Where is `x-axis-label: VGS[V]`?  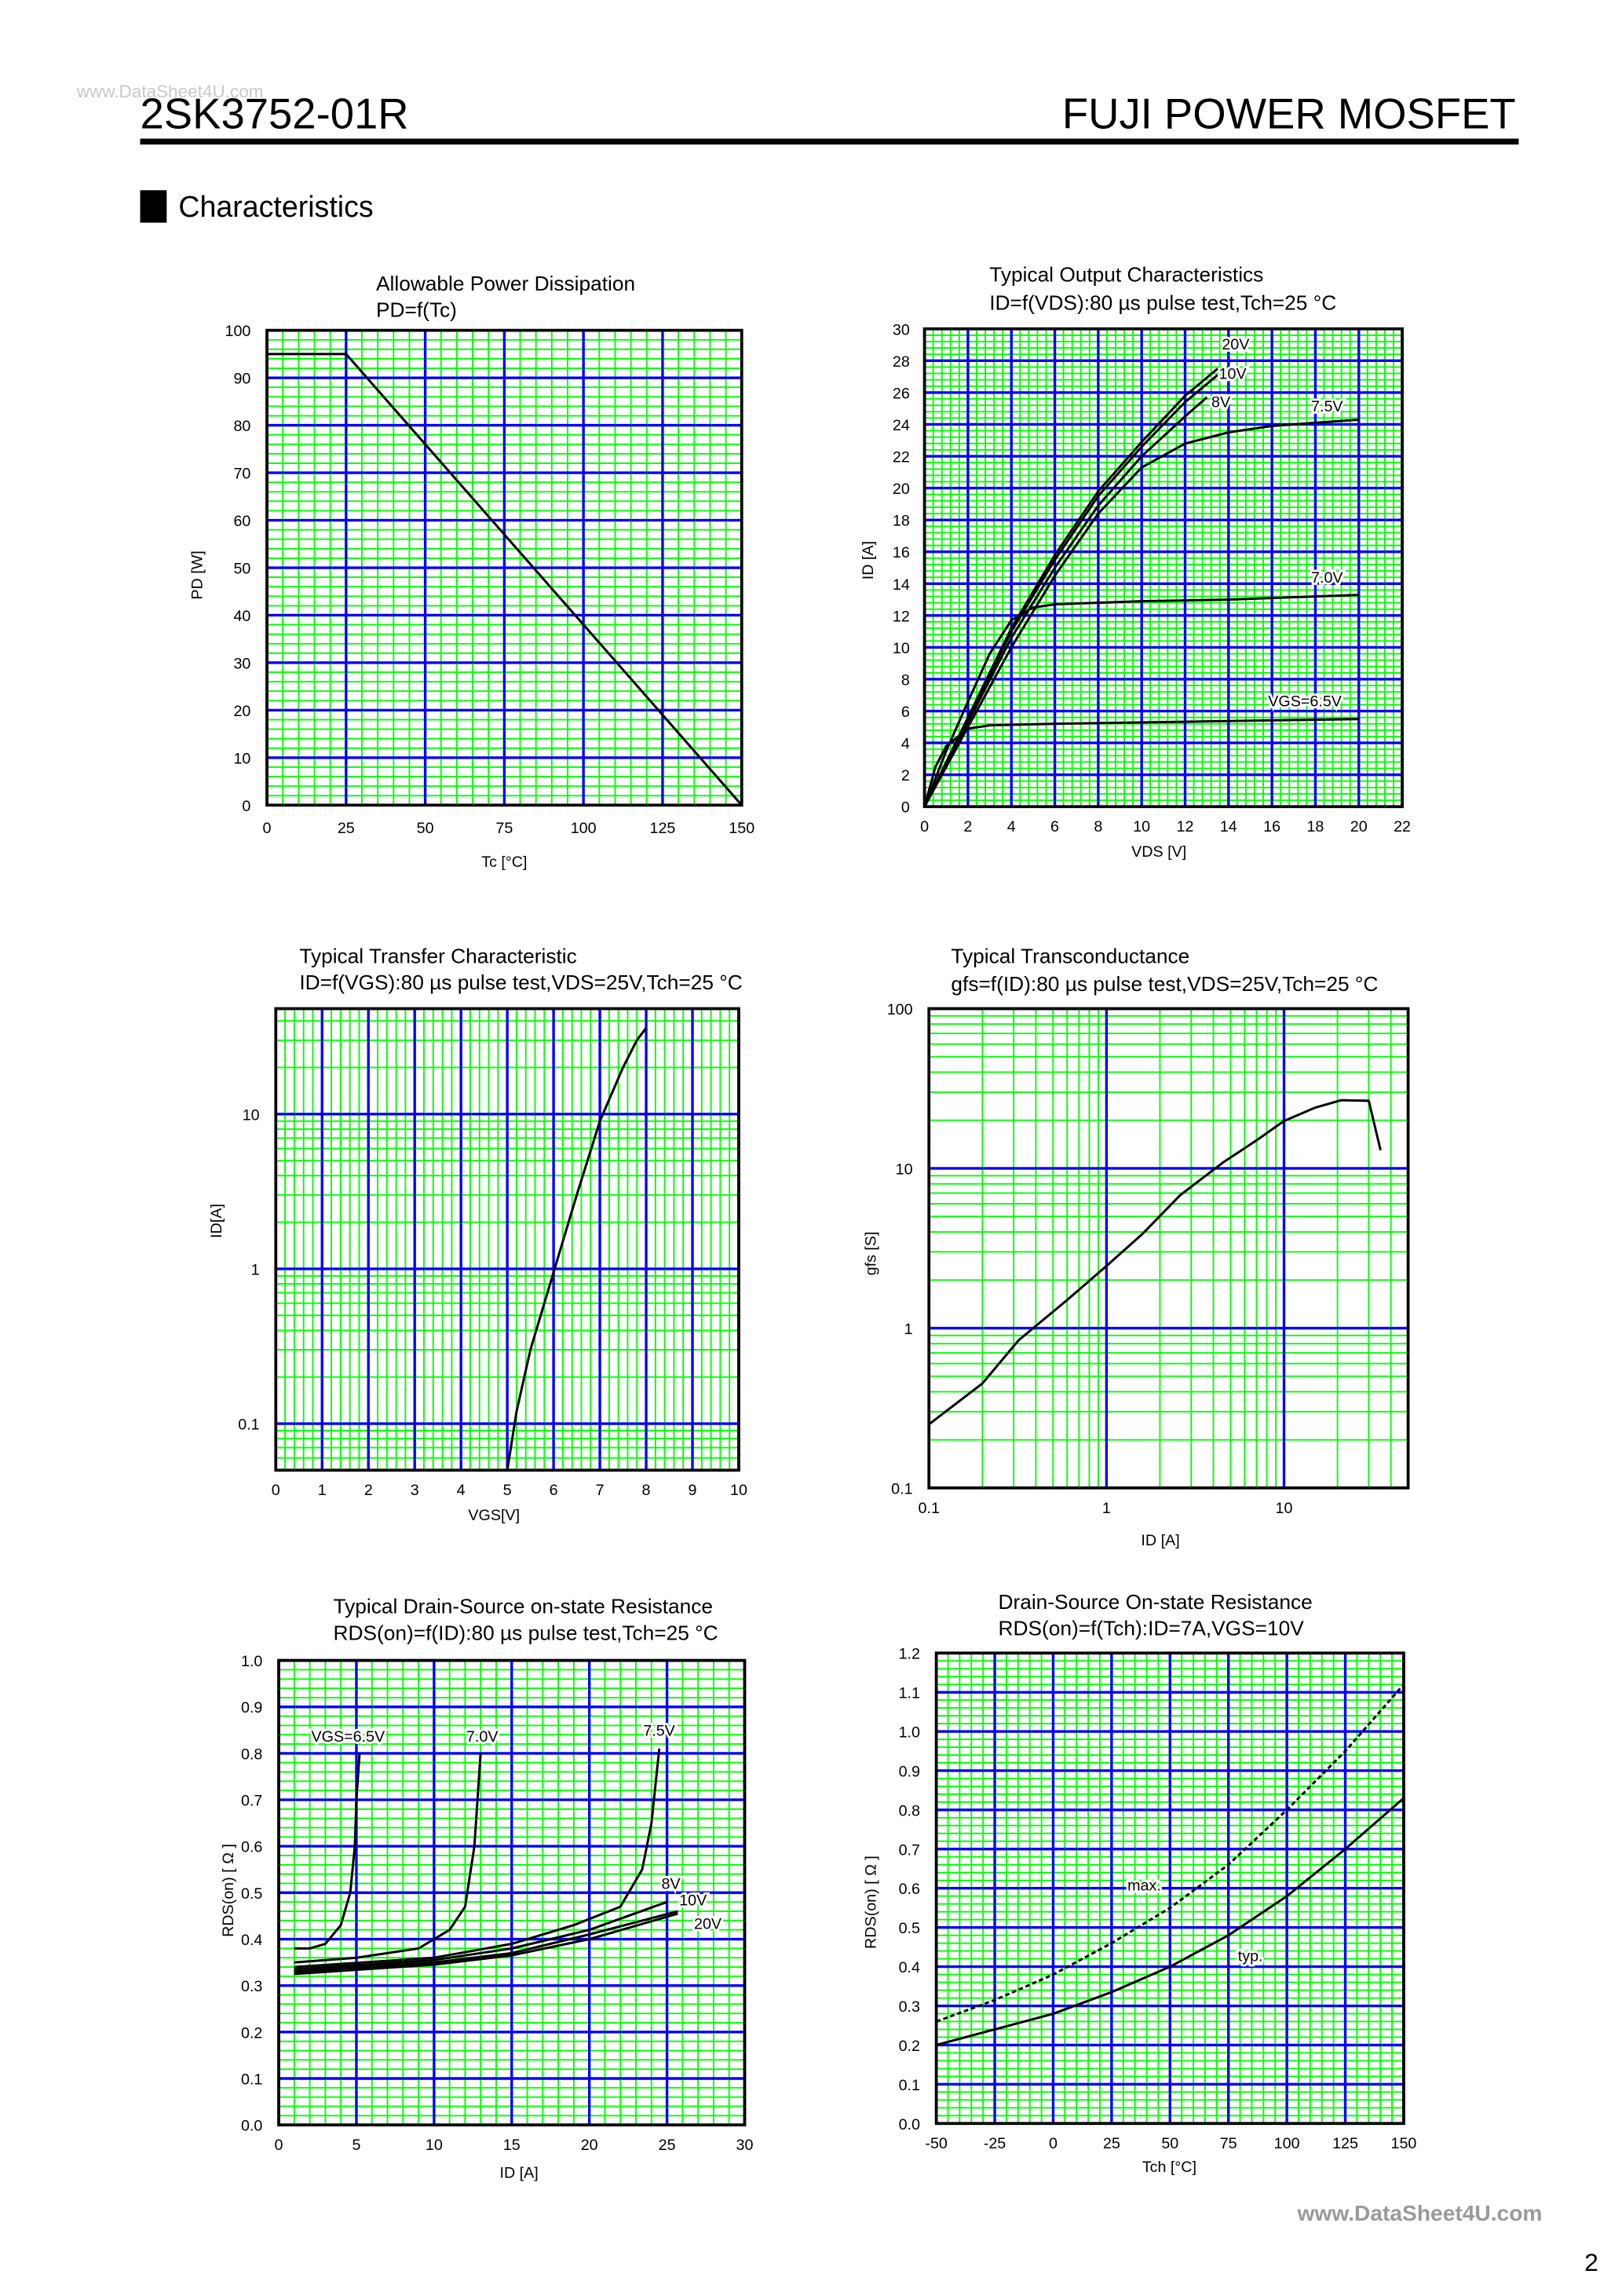 x-axis-label: VGS[V] is located at coordinates (494, 1516).